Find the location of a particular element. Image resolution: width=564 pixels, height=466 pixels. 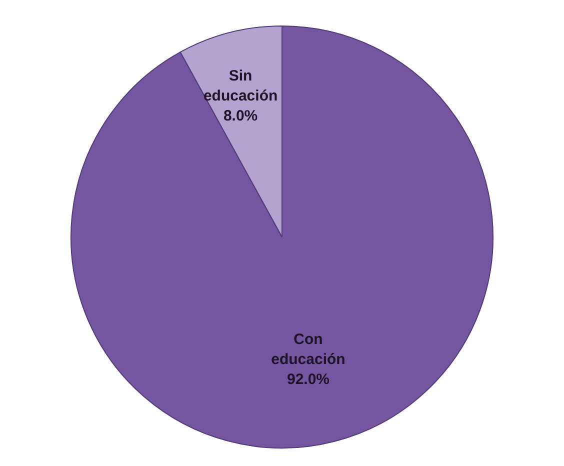

slice-label: Con educación is located at coordinates (308, 349).